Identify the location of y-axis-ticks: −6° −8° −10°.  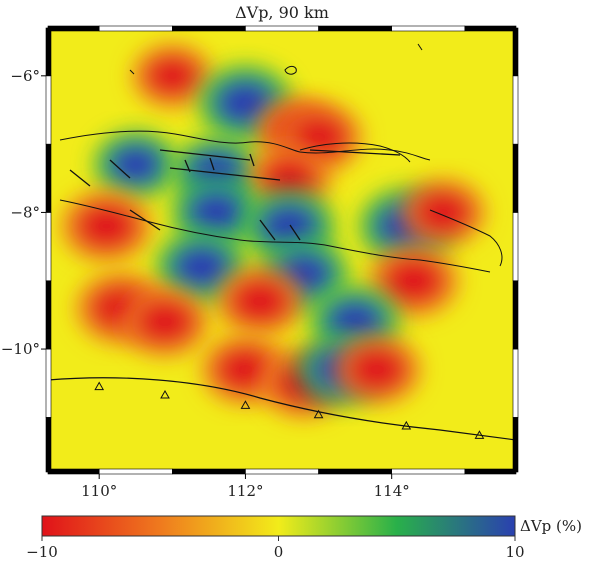
(23, 212).